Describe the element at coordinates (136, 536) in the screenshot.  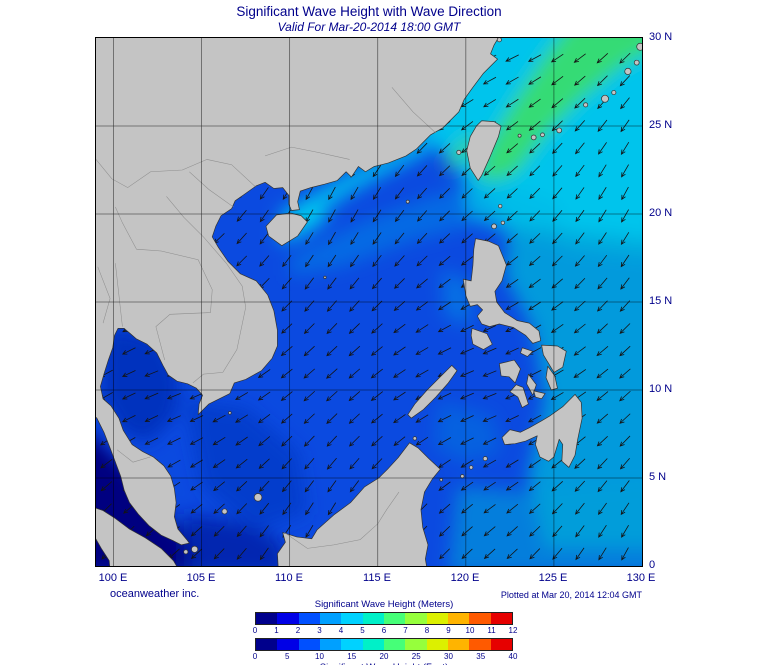
I see `land-sumatra-island` at that location.